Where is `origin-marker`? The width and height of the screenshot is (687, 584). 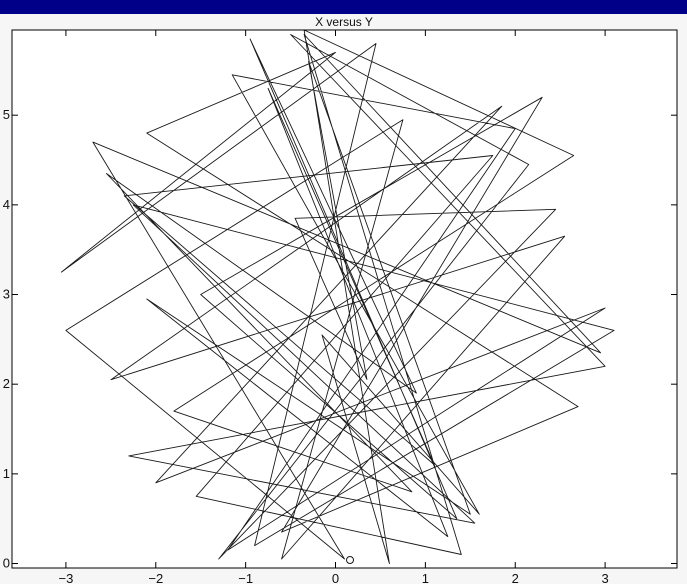
origin-marker is located at coordinates (350, 560).